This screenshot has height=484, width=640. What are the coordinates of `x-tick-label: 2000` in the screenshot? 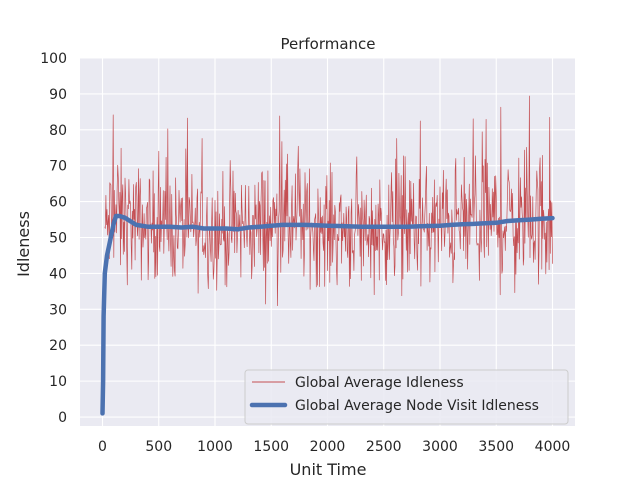 It's located at (328, 447).